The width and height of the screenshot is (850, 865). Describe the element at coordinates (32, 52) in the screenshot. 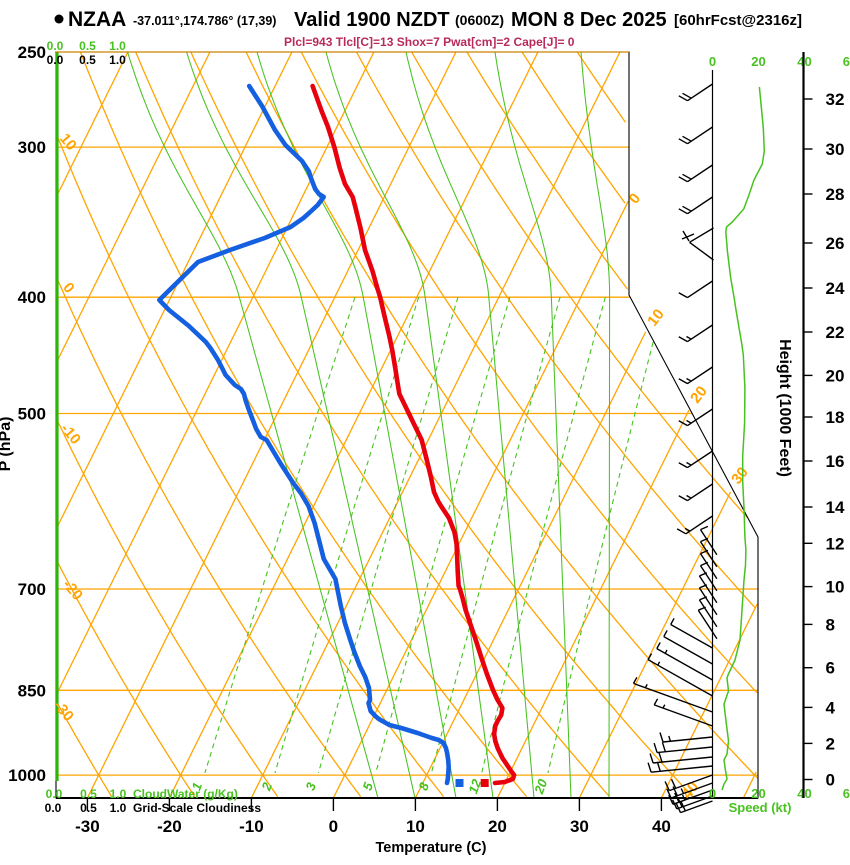

I see `svg-text: 250` at that location.